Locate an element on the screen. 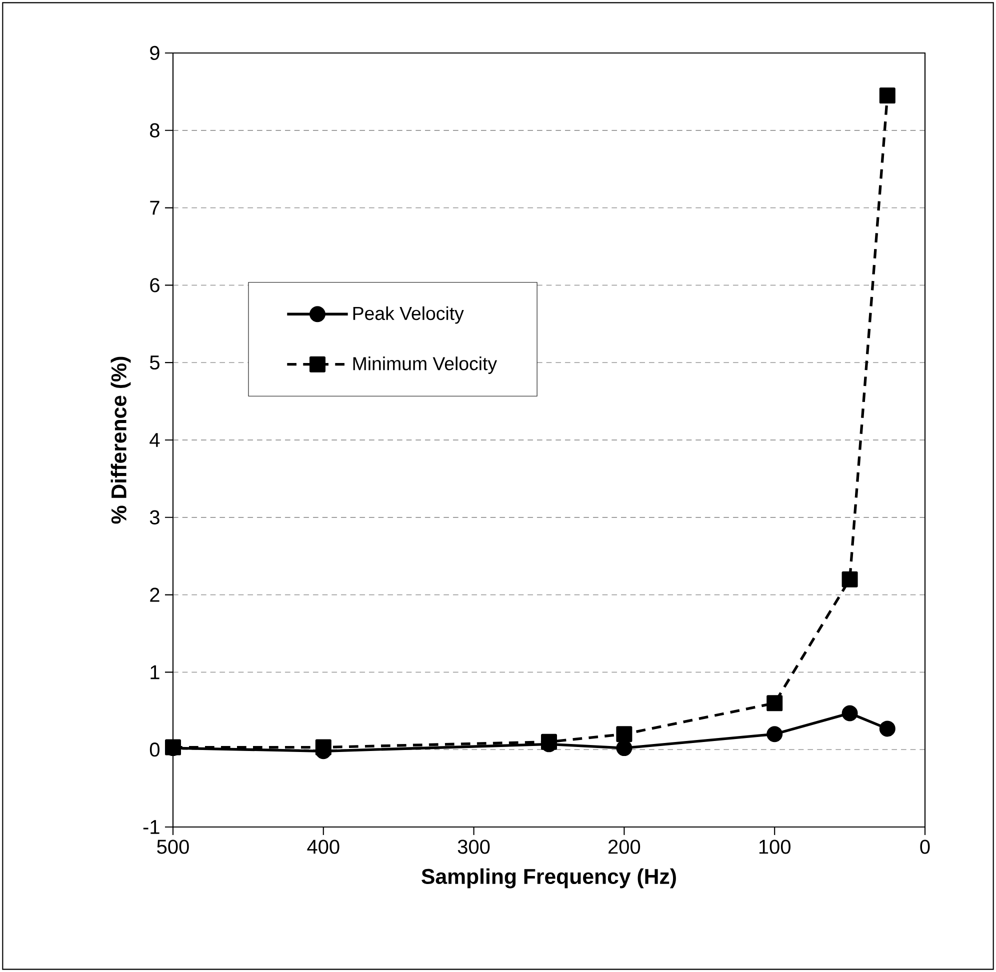 This screenshot has width=996, height=972. x-tick-label: 300 is located at coordinates (474, 847).